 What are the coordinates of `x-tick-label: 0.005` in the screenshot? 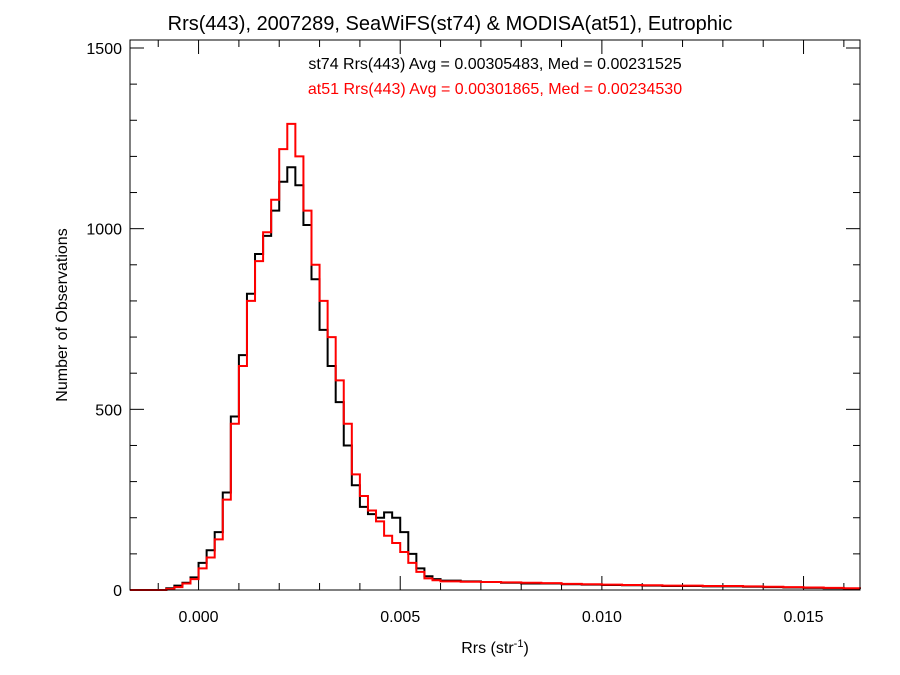 It's located at (400, 617).